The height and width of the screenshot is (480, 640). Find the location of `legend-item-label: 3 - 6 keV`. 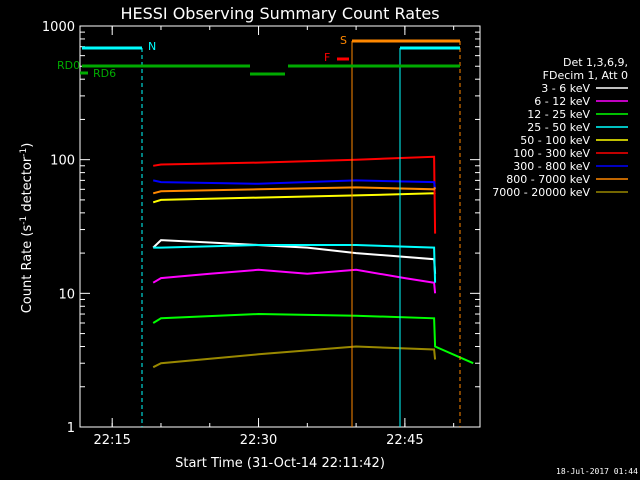

legend-item-label: 3 - 6 keV is located at coordinates (565, 88).